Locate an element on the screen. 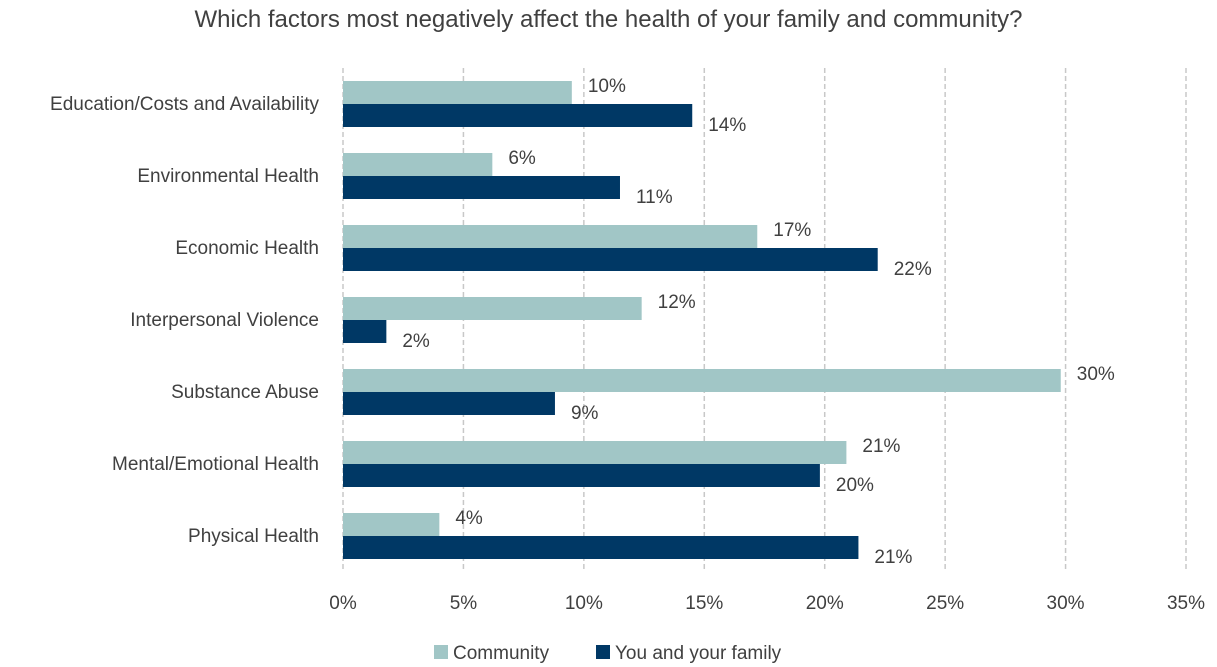 This screenshot has height=667, width=1217. data-label: 17% is located at coordinates (792, 230).